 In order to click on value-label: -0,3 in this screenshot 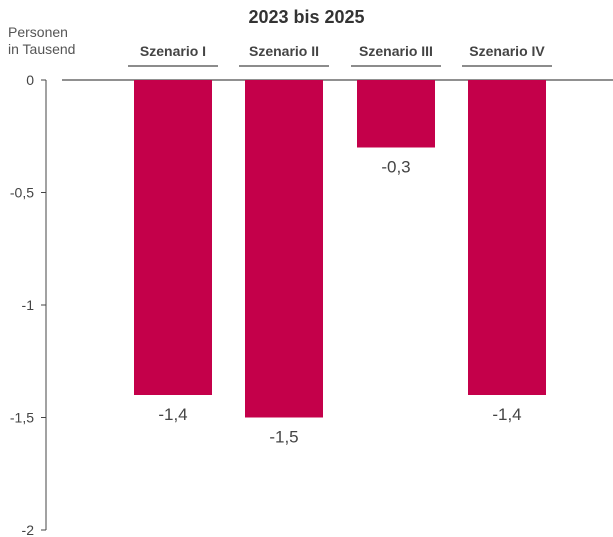, I will do `click(395, 167)`.